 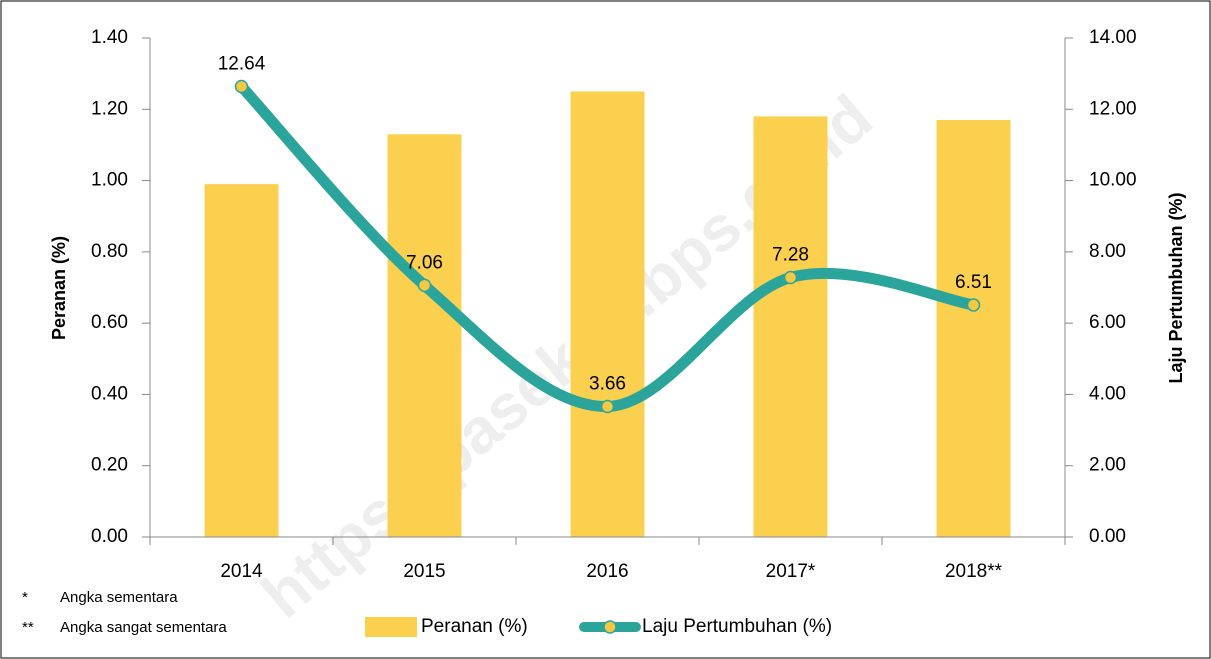 I want to click on note-text: Angka sementara, so click(x=119, y=597).